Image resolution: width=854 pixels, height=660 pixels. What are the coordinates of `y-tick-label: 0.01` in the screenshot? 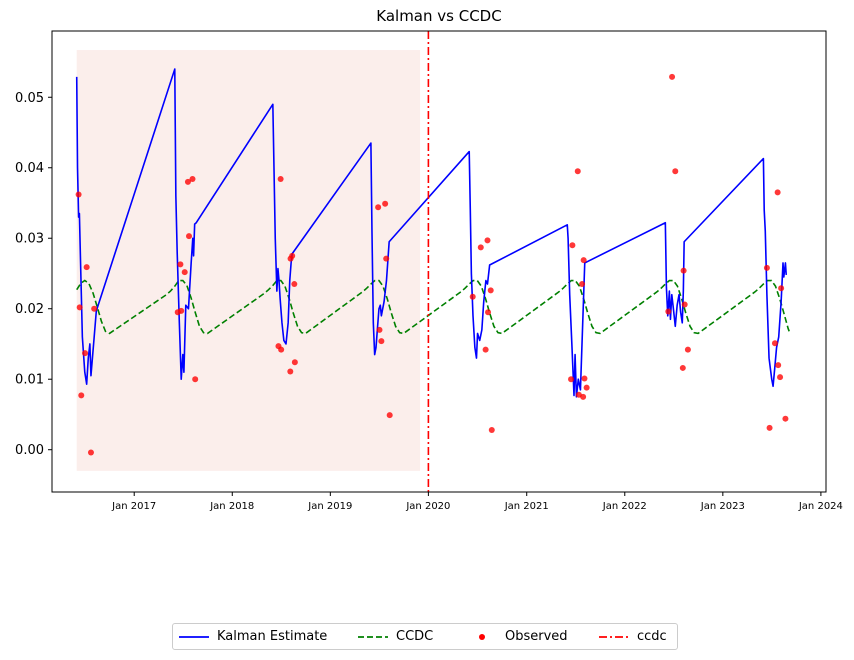 It's located at (29, 380).